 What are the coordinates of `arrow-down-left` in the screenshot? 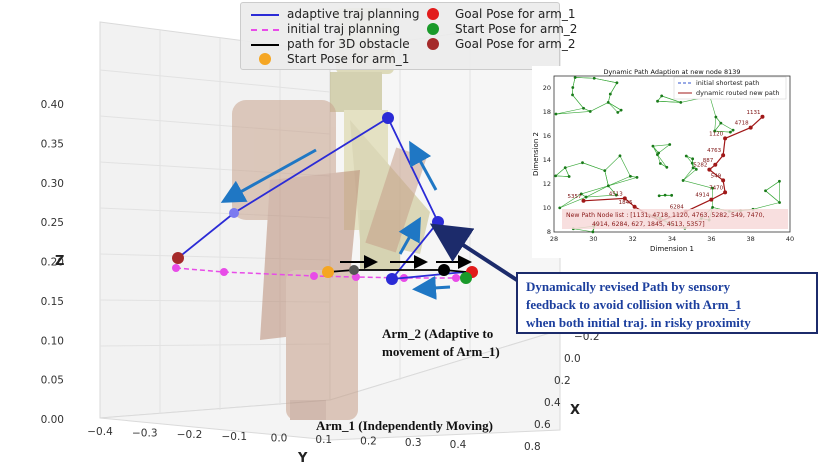 It's located at (268, 175).